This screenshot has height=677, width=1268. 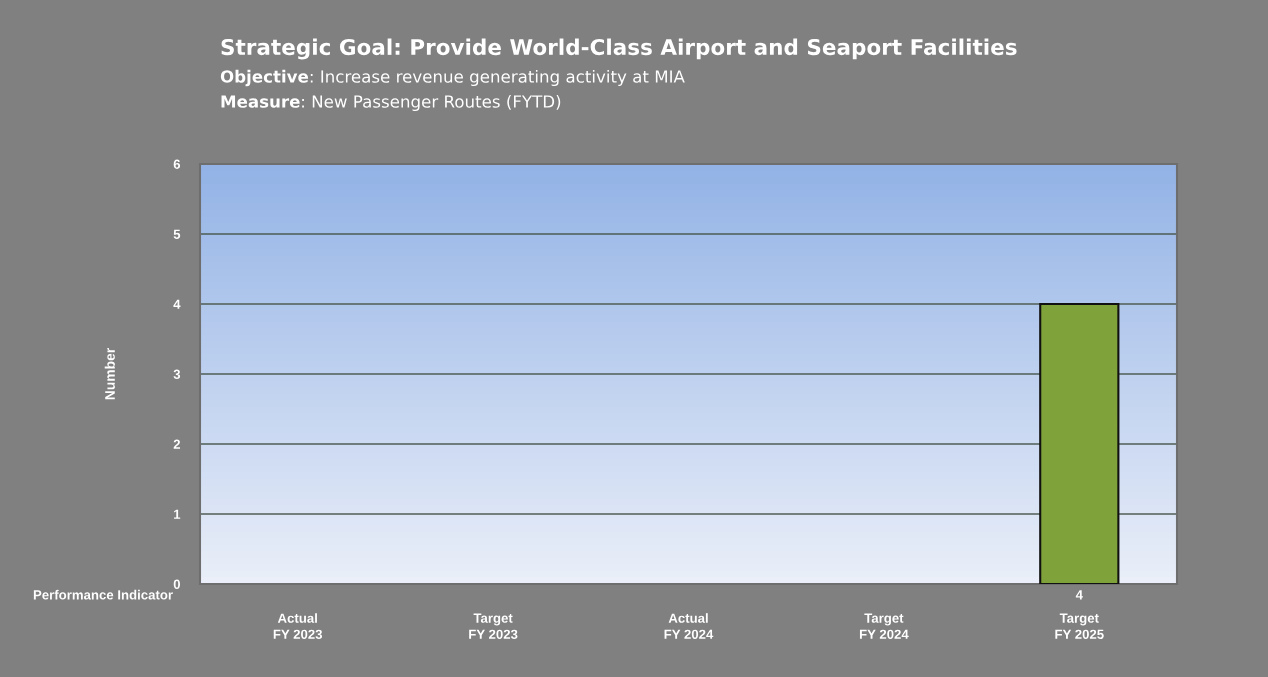 What do you see at coordinates (103, 594) in the screenshot?
I see `text: Performance Indicator` at bounding box center [103, 594].